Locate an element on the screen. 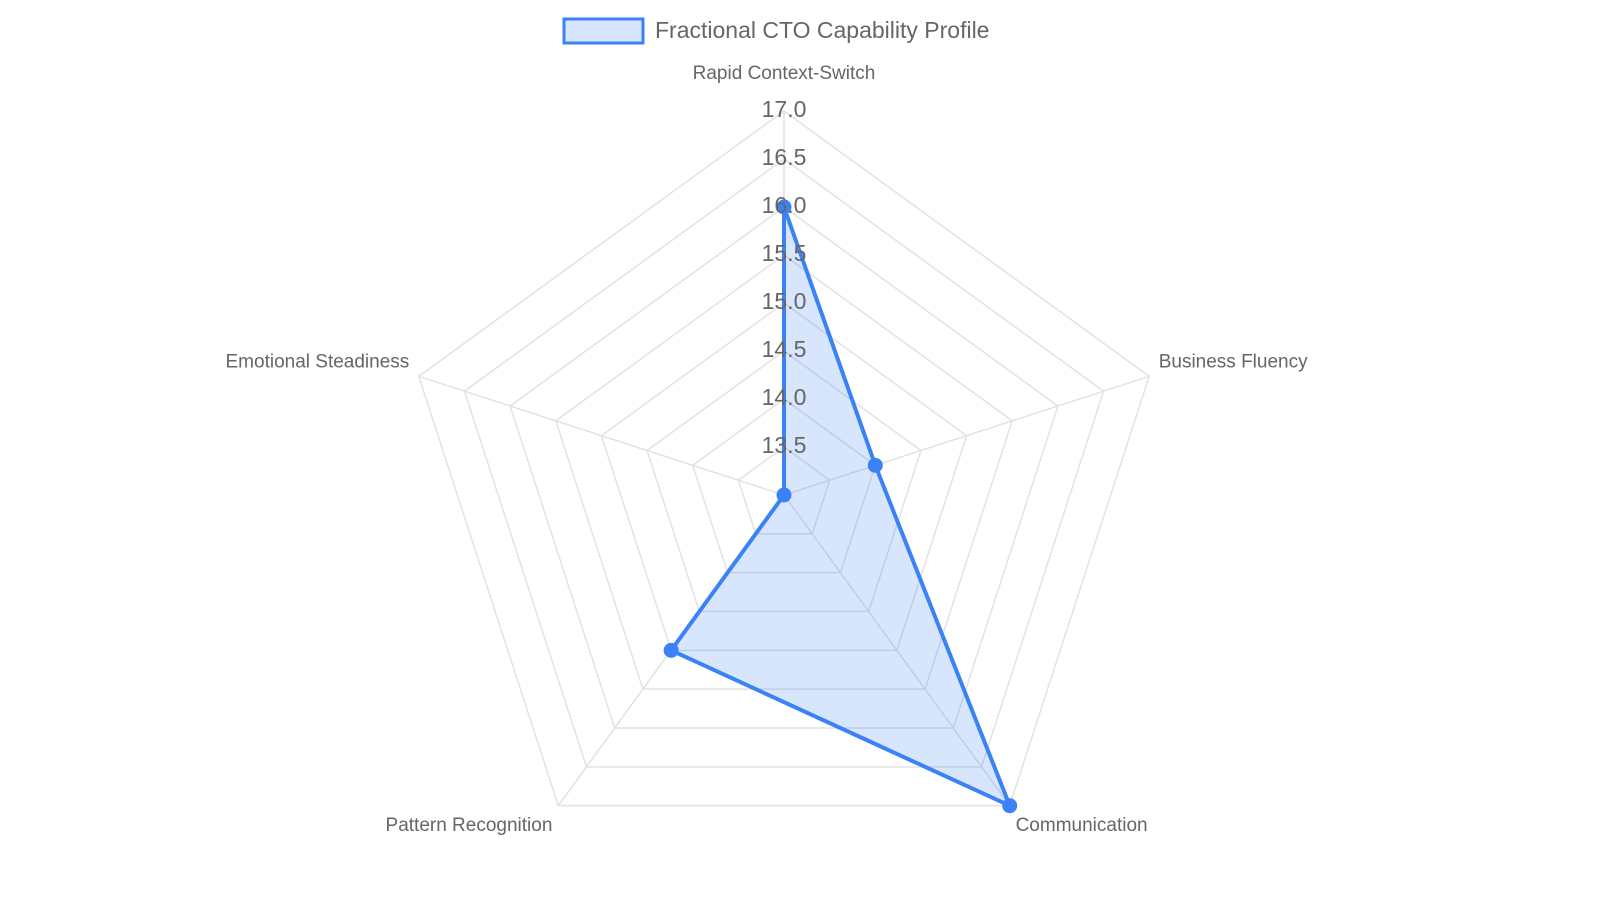  r-tick-label: 17.0 is located at coordinates (784, 109).